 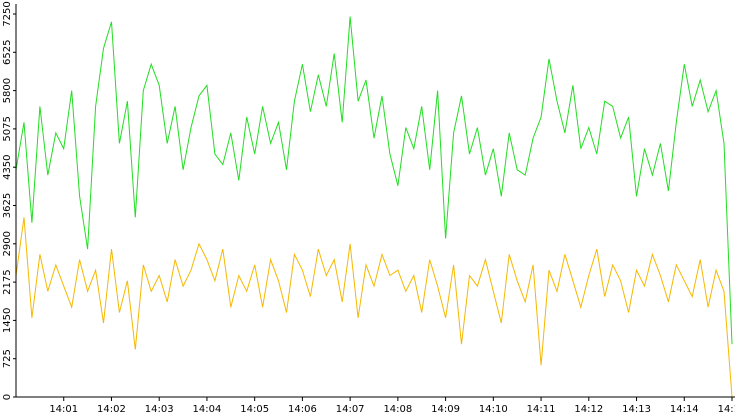 I want to click on x-tick-label: 14:02, so click(x=111, y=409).